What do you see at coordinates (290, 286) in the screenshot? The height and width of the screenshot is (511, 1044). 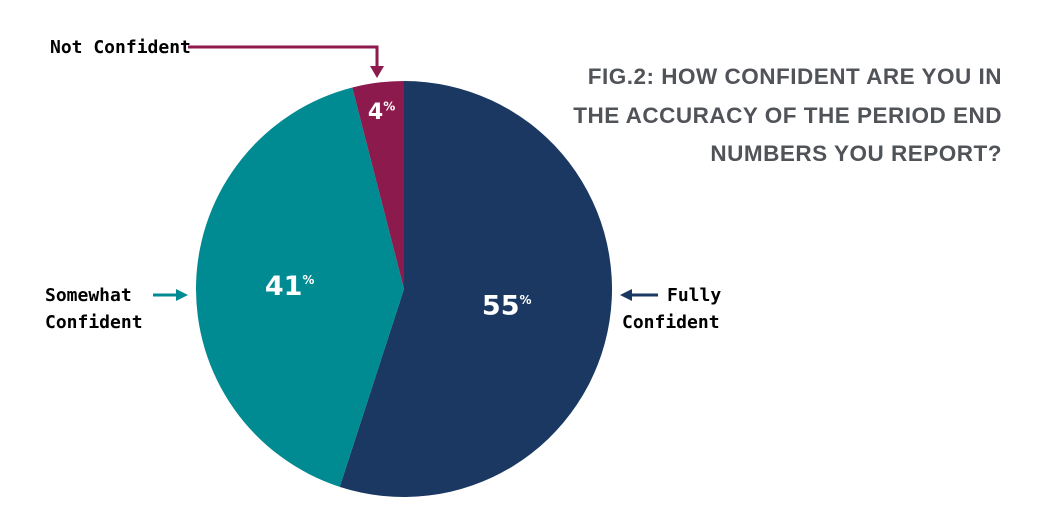 I see `slice-value-somewhat-confident: 41%` at bounding box center [290, 286].